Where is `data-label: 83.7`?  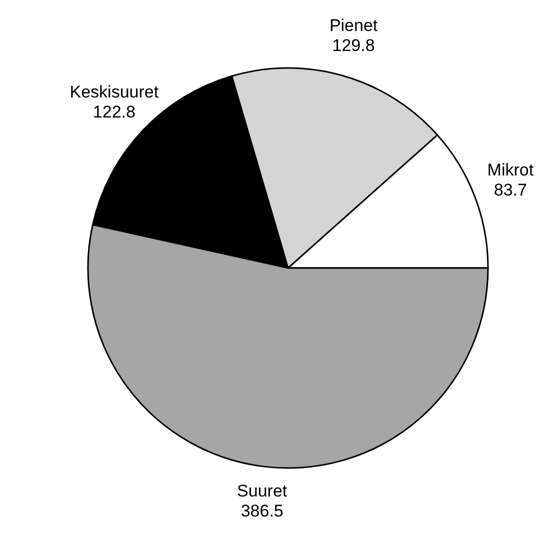
data-label: 83.7 is located at coordinates (510, 190).